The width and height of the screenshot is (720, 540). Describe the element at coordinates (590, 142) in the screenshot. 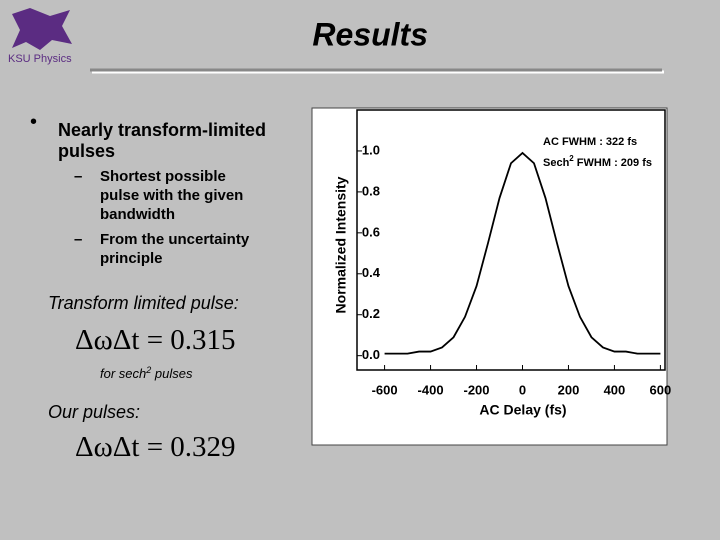

I see `annotation: AC FWHM : 322 fs` at that location.